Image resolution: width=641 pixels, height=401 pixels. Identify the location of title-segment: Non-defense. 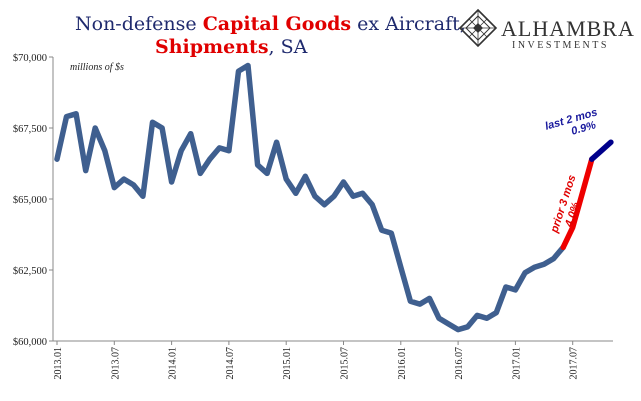
(139, 24).